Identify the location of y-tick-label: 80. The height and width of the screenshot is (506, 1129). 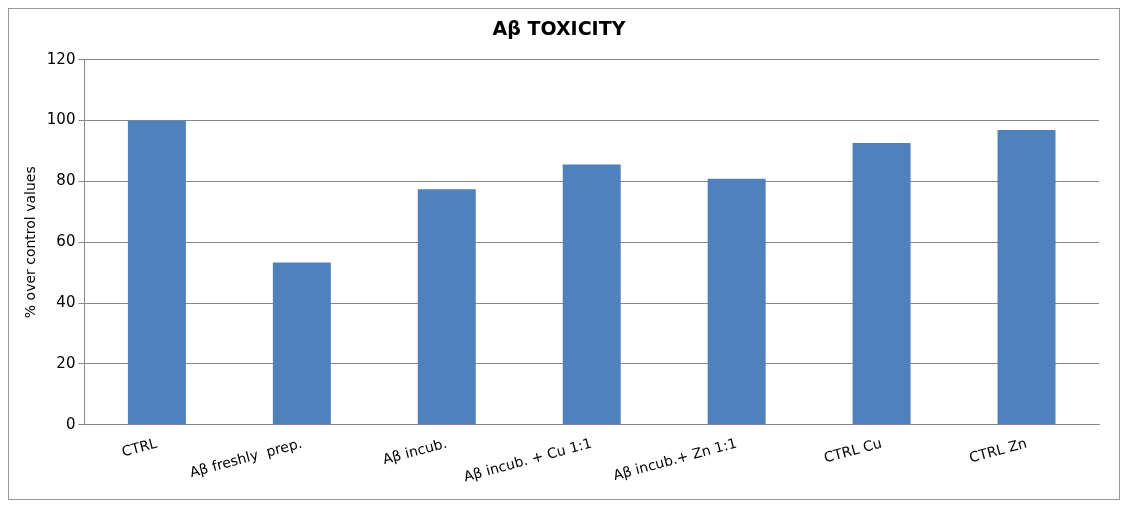
(66, 180).